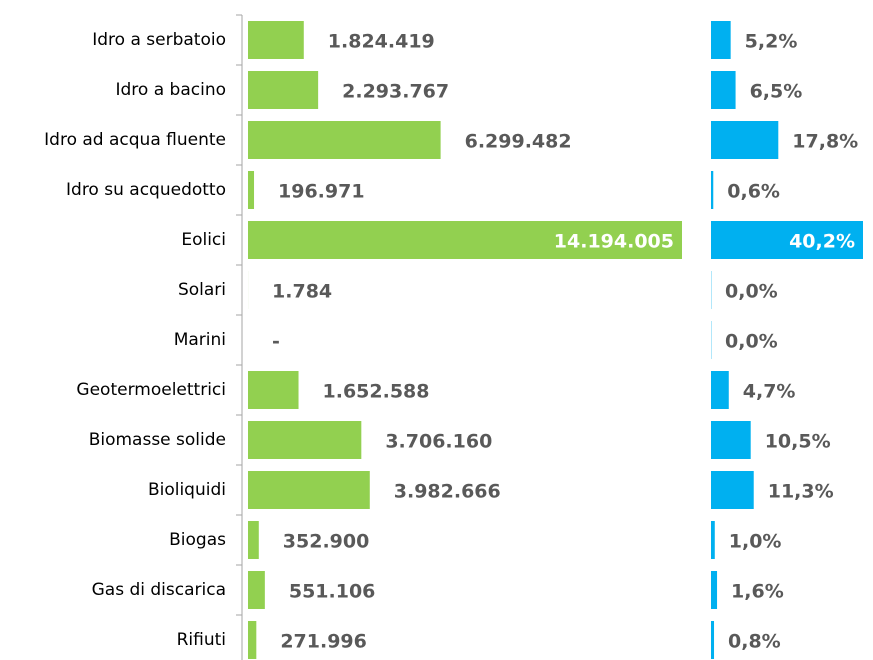 This screenshot has width=873, height=660. Describe the element at coordinates (825, 142) in the screenshot. I see `value-label: 17,8%` at that location.